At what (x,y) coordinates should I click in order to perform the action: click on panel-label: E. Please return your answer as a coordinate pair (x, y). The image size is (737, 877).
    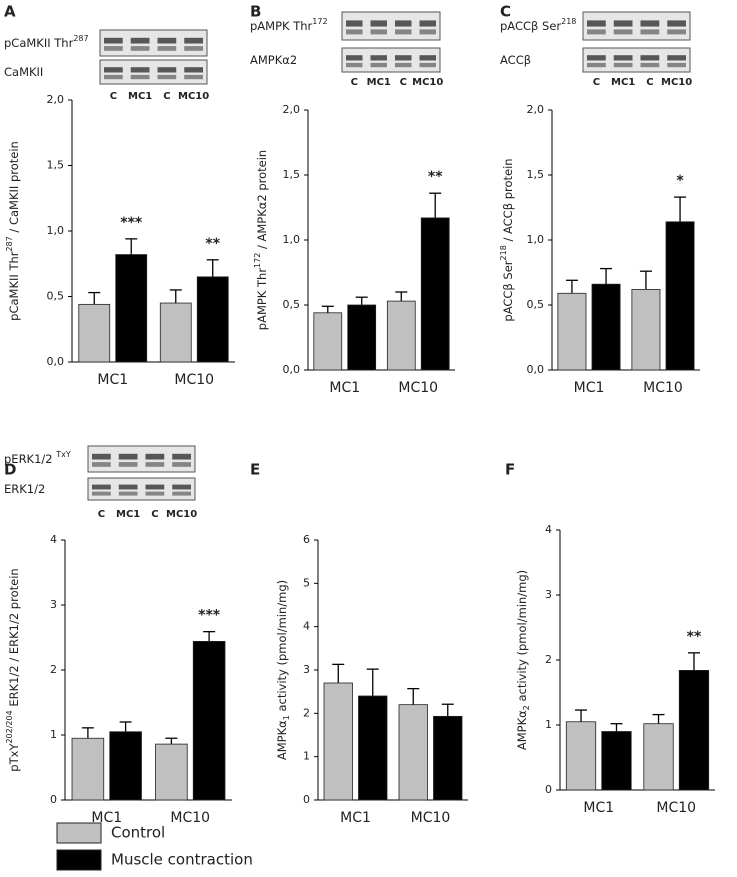
    Looking at the image, I should click on (255, 470).